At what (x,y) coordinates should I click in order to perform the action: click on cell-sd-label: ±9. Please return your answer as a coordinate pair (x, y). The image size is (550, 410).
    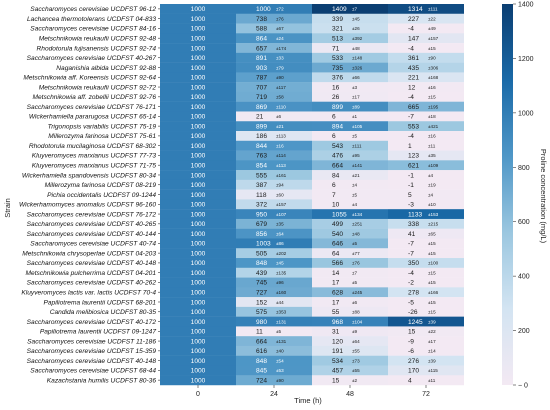
    Looking at the image, I should click on (355, 331).